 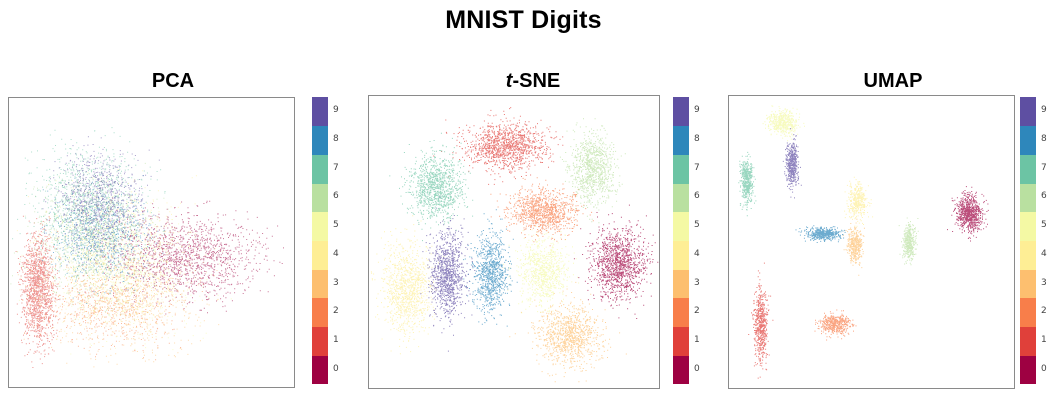 I want to click on umap-colorbar: 0 1 2 3 4 5 6 7 8 9, so click(x=1033, y=241).